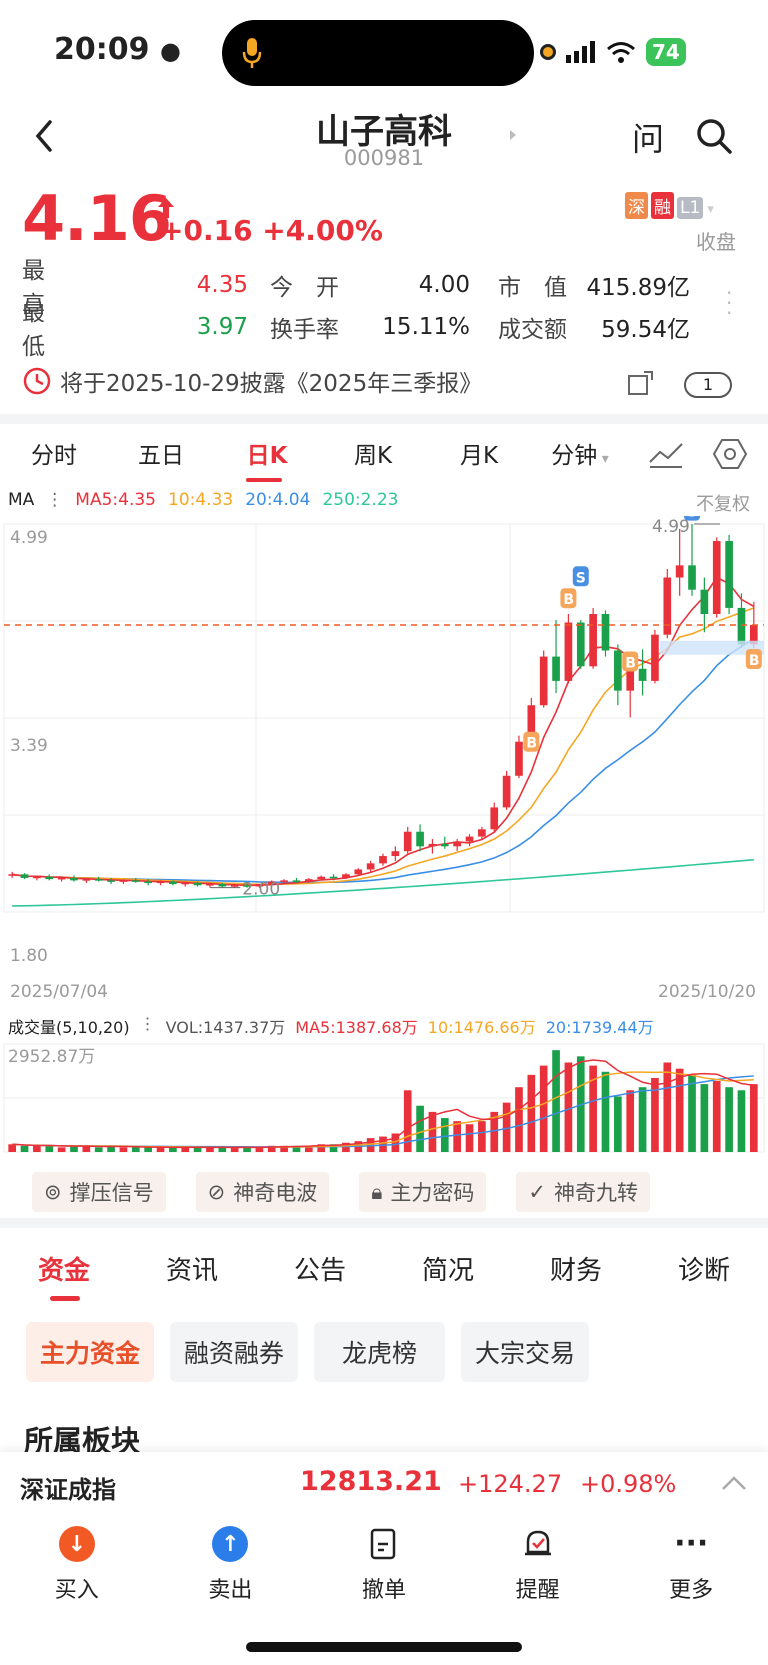  What do you see at coordinates (580, 52) in the screenshot?
I see `signal-icon` at bounding box center [580, 52].